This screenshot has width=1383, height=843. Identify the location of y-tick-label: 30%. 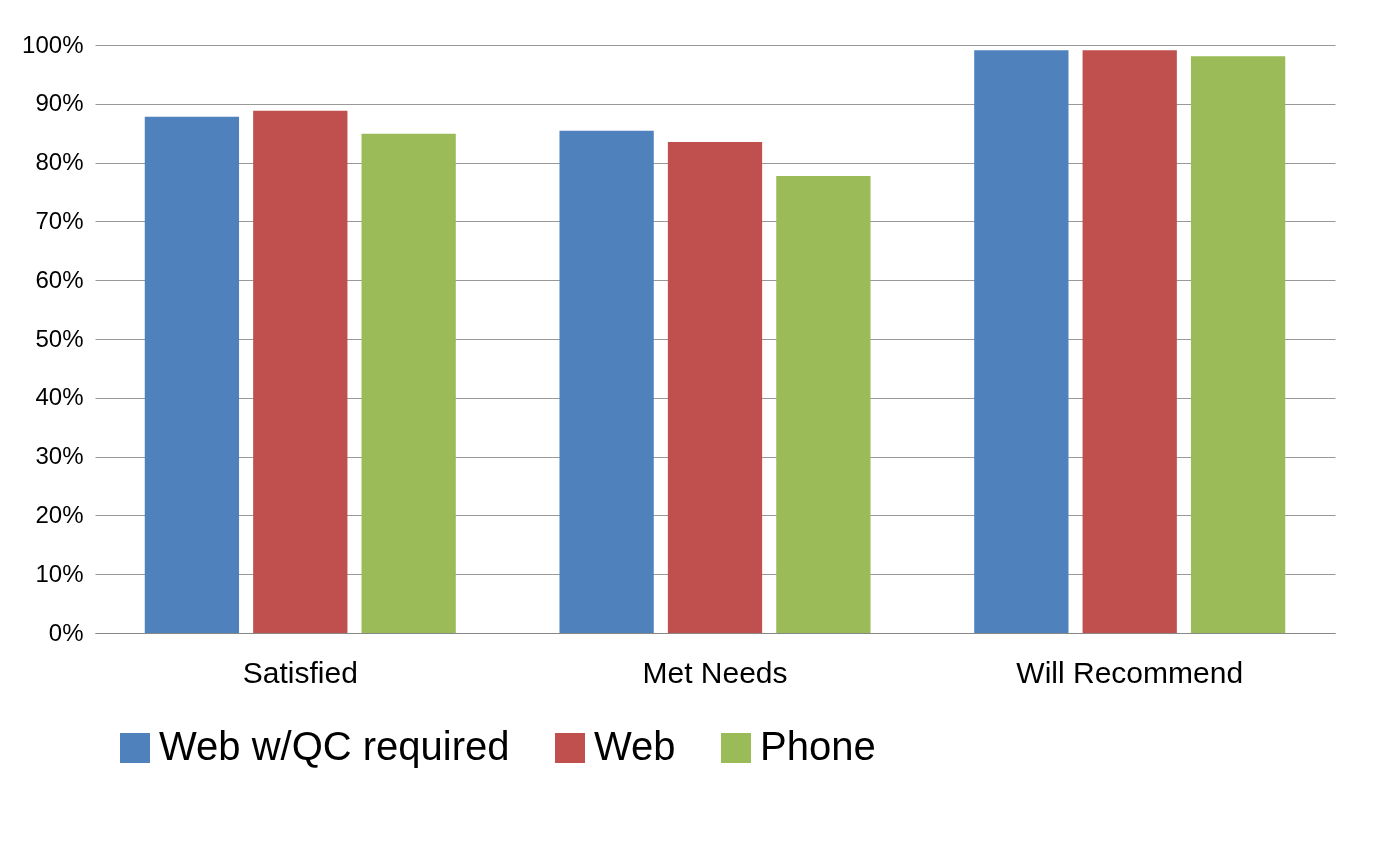
(59, 456).